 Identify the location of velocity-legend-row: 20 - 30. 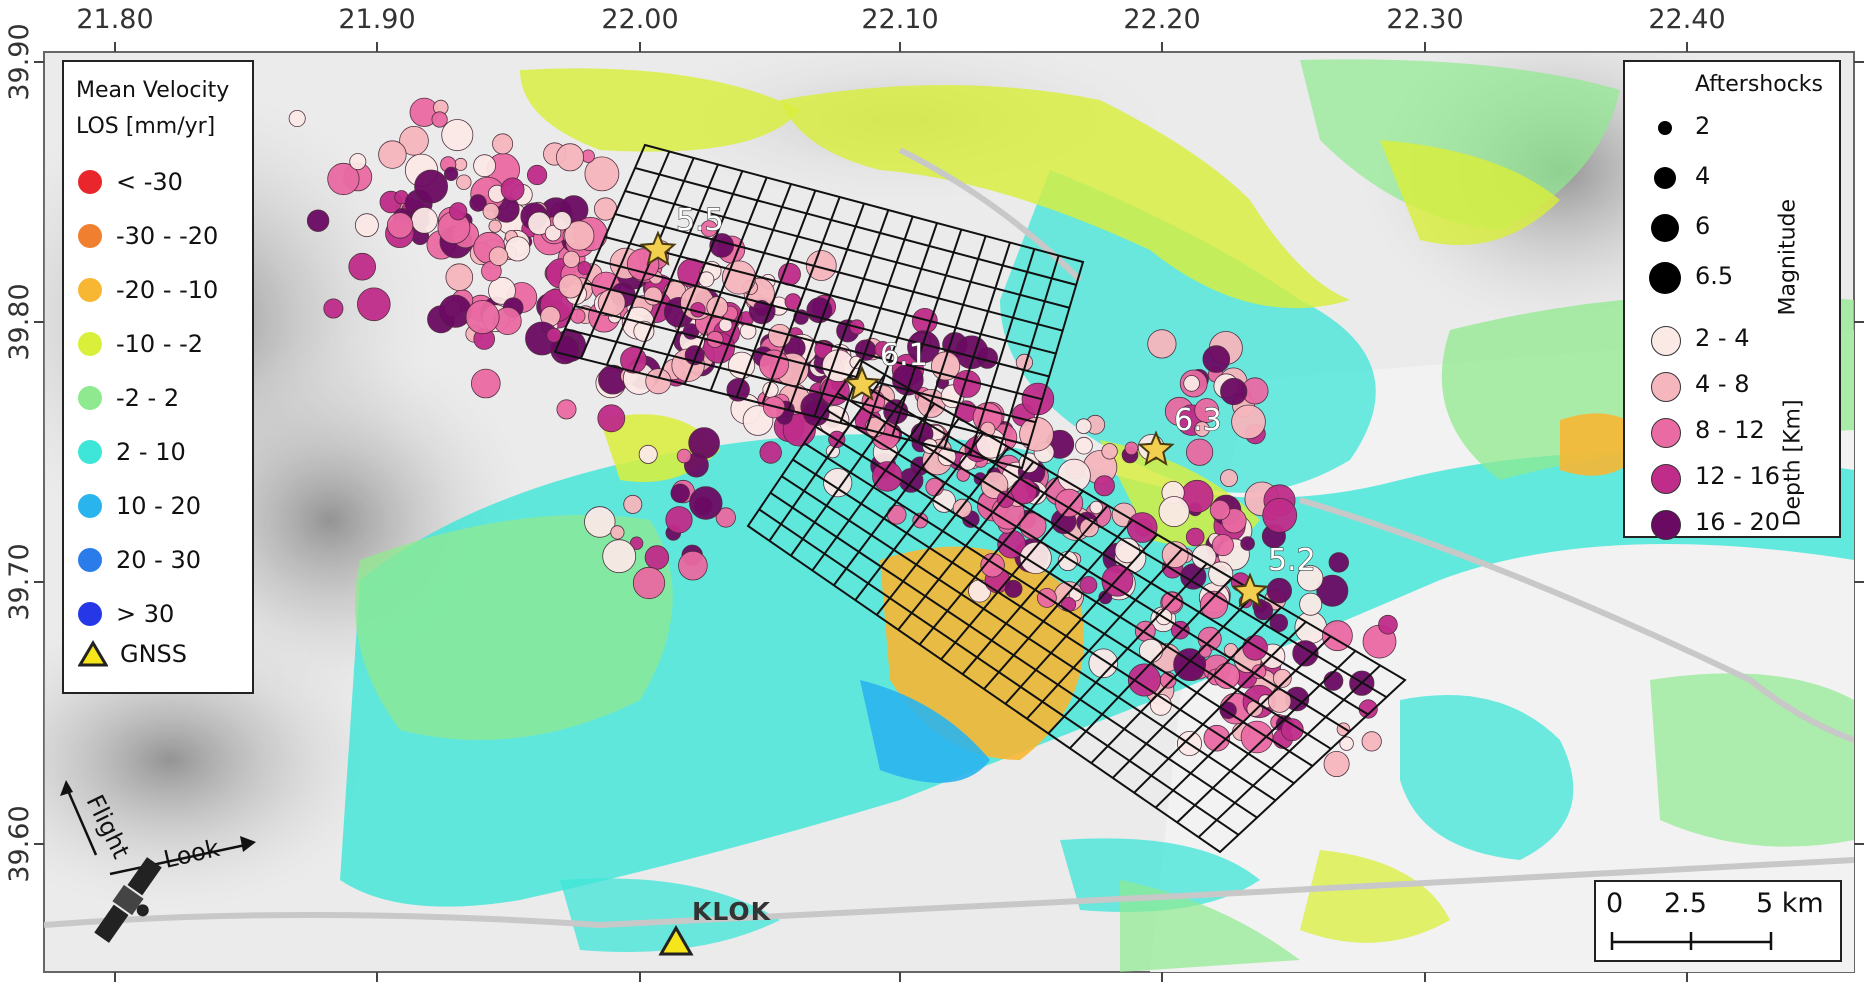
(139, 560).